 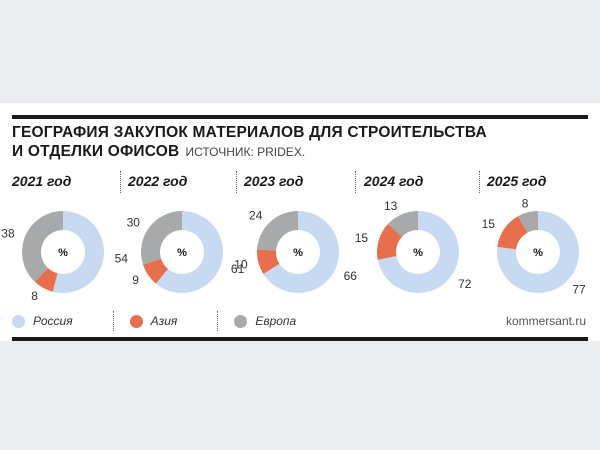 I want to click on data-label-europe: 24, so click(x=256, y=216).